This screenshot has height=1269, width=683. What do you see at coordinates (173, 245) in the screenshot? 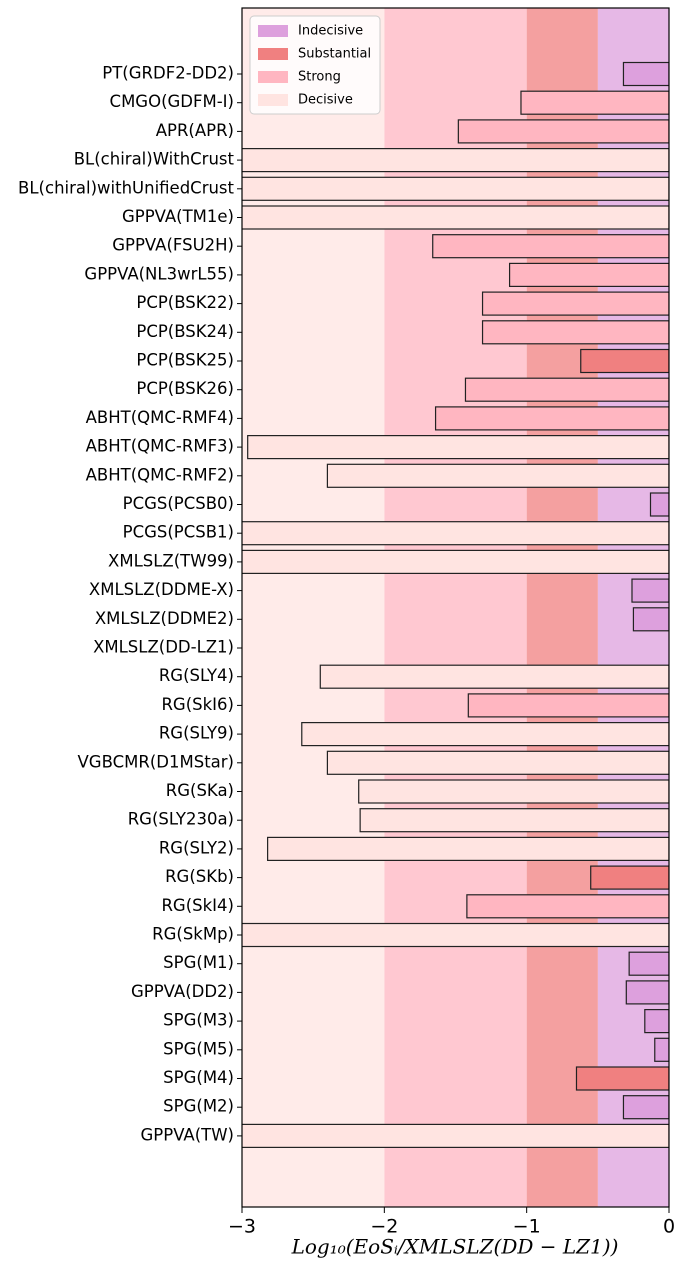
I see `y-tick-label: GPPVA(FSU2H)` at bounding box center [173, 245].